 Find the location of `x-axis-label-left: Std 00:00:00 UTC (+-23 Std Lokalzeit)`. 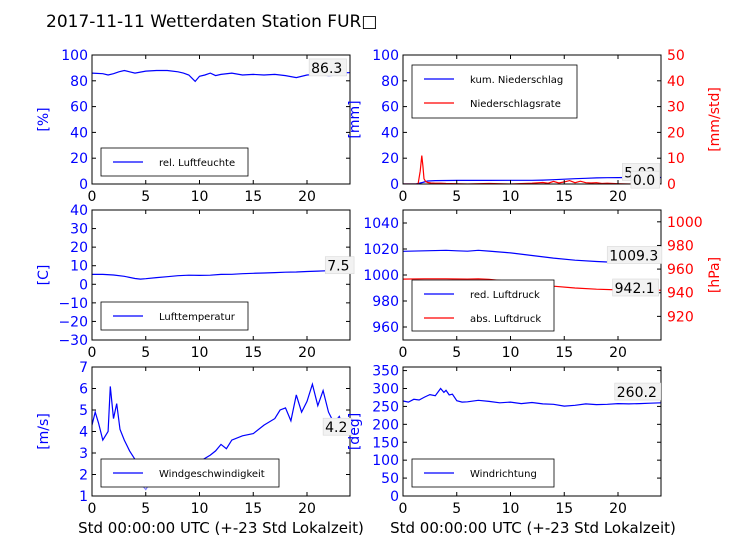

x-axis-label-left: Std 00:00:00 UTC (+-23 Std Lokalzeit) is located at coordinates (221, 528).